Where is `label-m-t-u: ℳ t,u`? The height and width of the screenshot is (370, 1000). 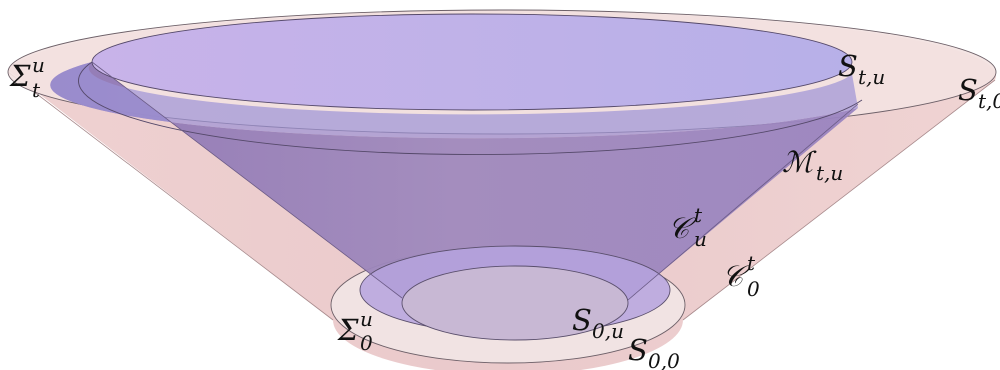 label-m-t-u: ℳ t,u is located at coordinates (812, 165).